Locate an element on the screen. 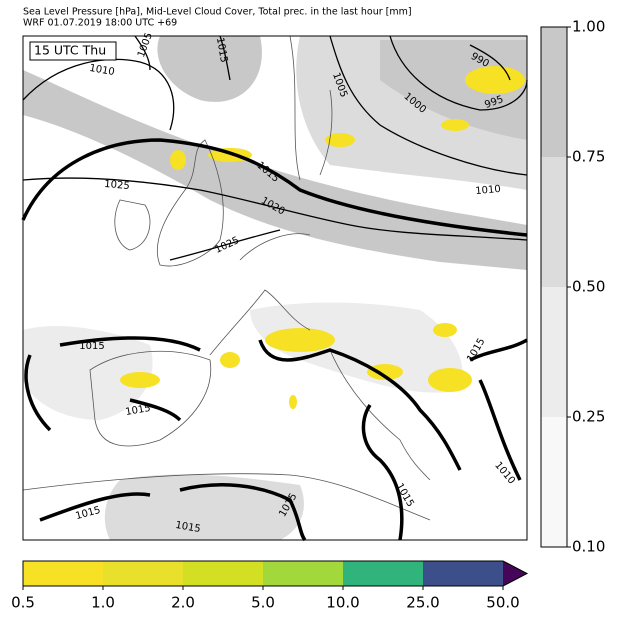 Image resolution: width=618 pixels, height=625 pixels. colorbar-tick-label: 5.0 is located at coordinates (263, 603).